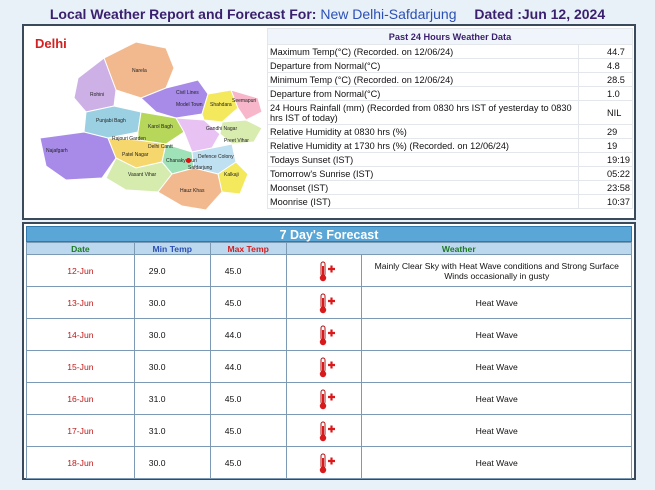  I want to click on map-label-civil-lines: Civil Lines, so click(187, 93).